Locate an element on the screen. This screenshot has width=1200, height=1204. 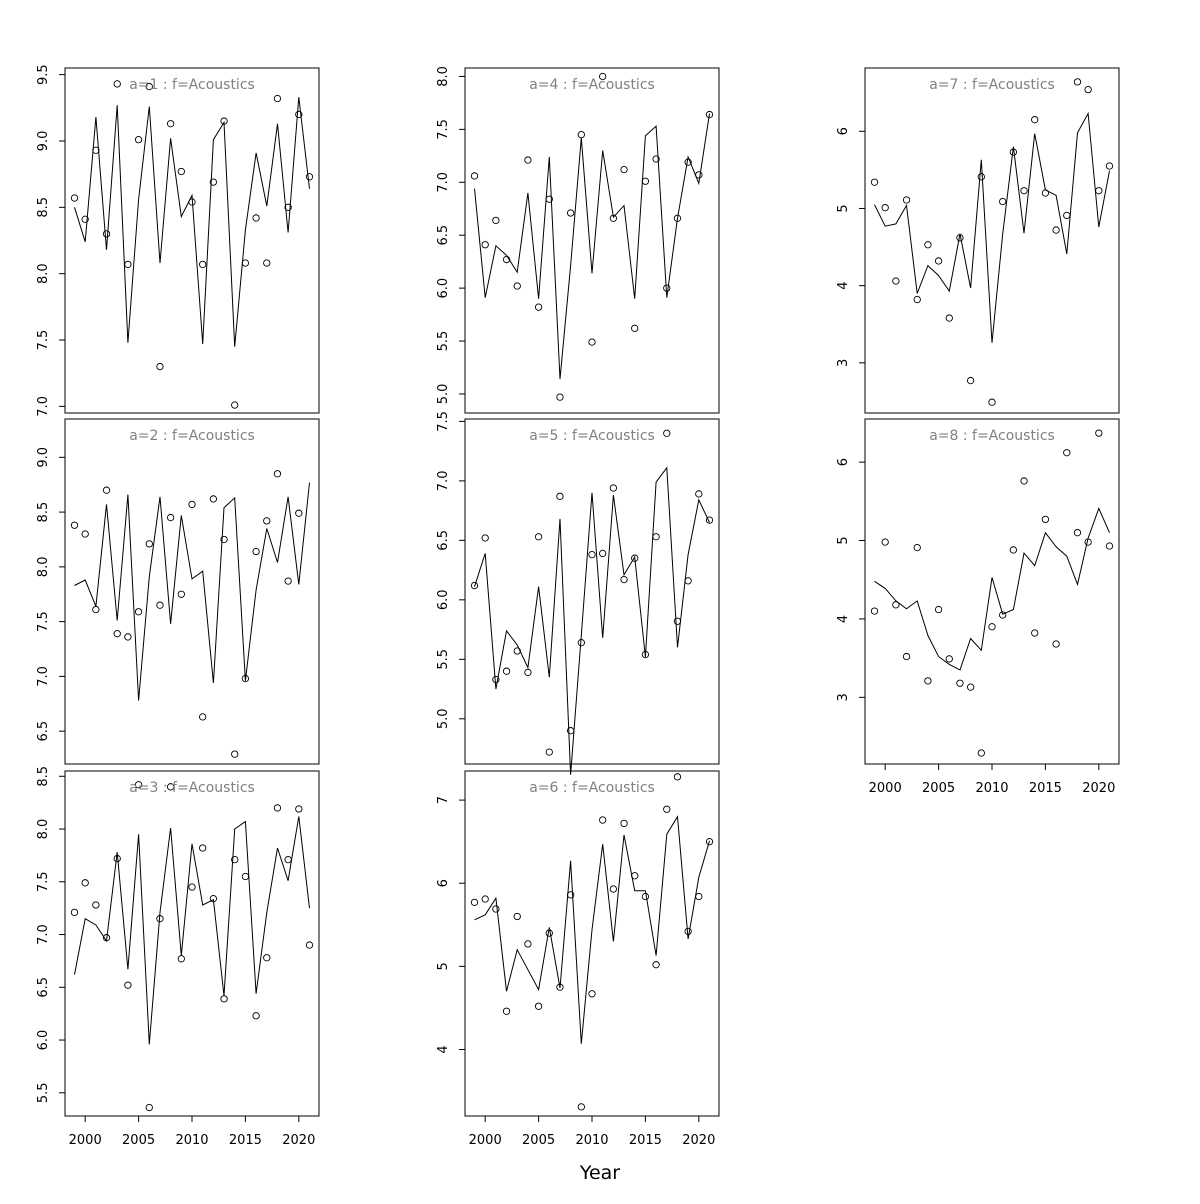
y-tick-label: 6 is located at coordinates (843, 131).